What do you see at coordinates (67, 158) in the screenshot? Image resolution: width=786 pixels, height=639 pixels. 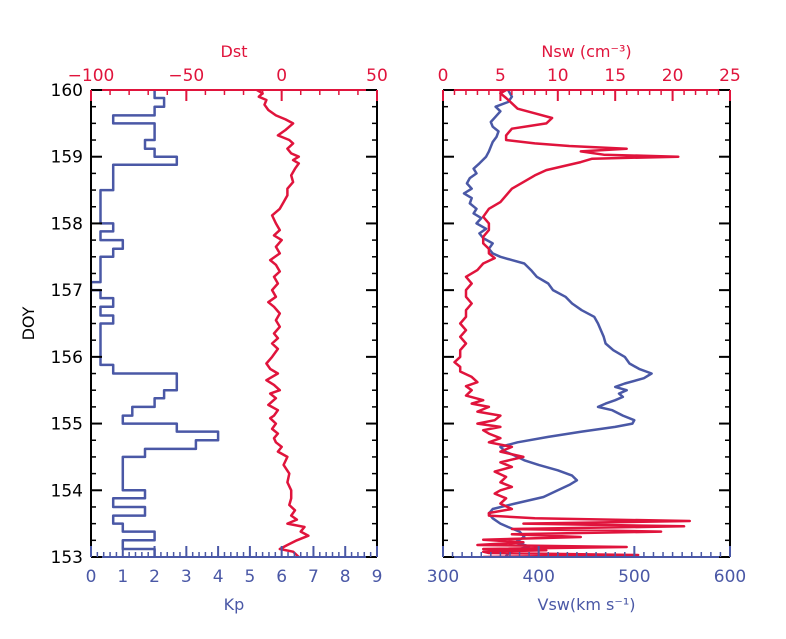 I see `y-tick-label: 159` at bounding box center [67, 158].